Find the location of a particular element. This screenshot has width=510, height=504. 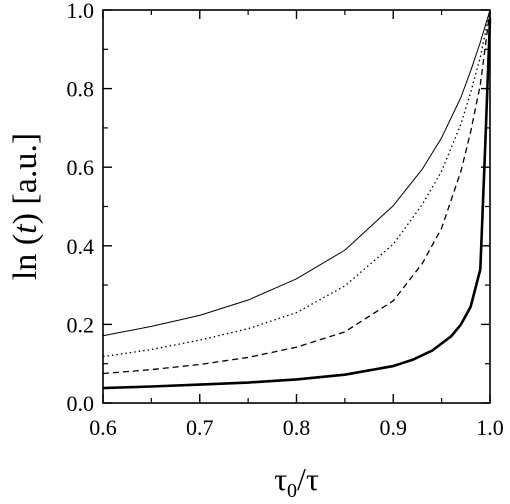

x-axis-label: τ0/τ is located at coordinates (296, 481).